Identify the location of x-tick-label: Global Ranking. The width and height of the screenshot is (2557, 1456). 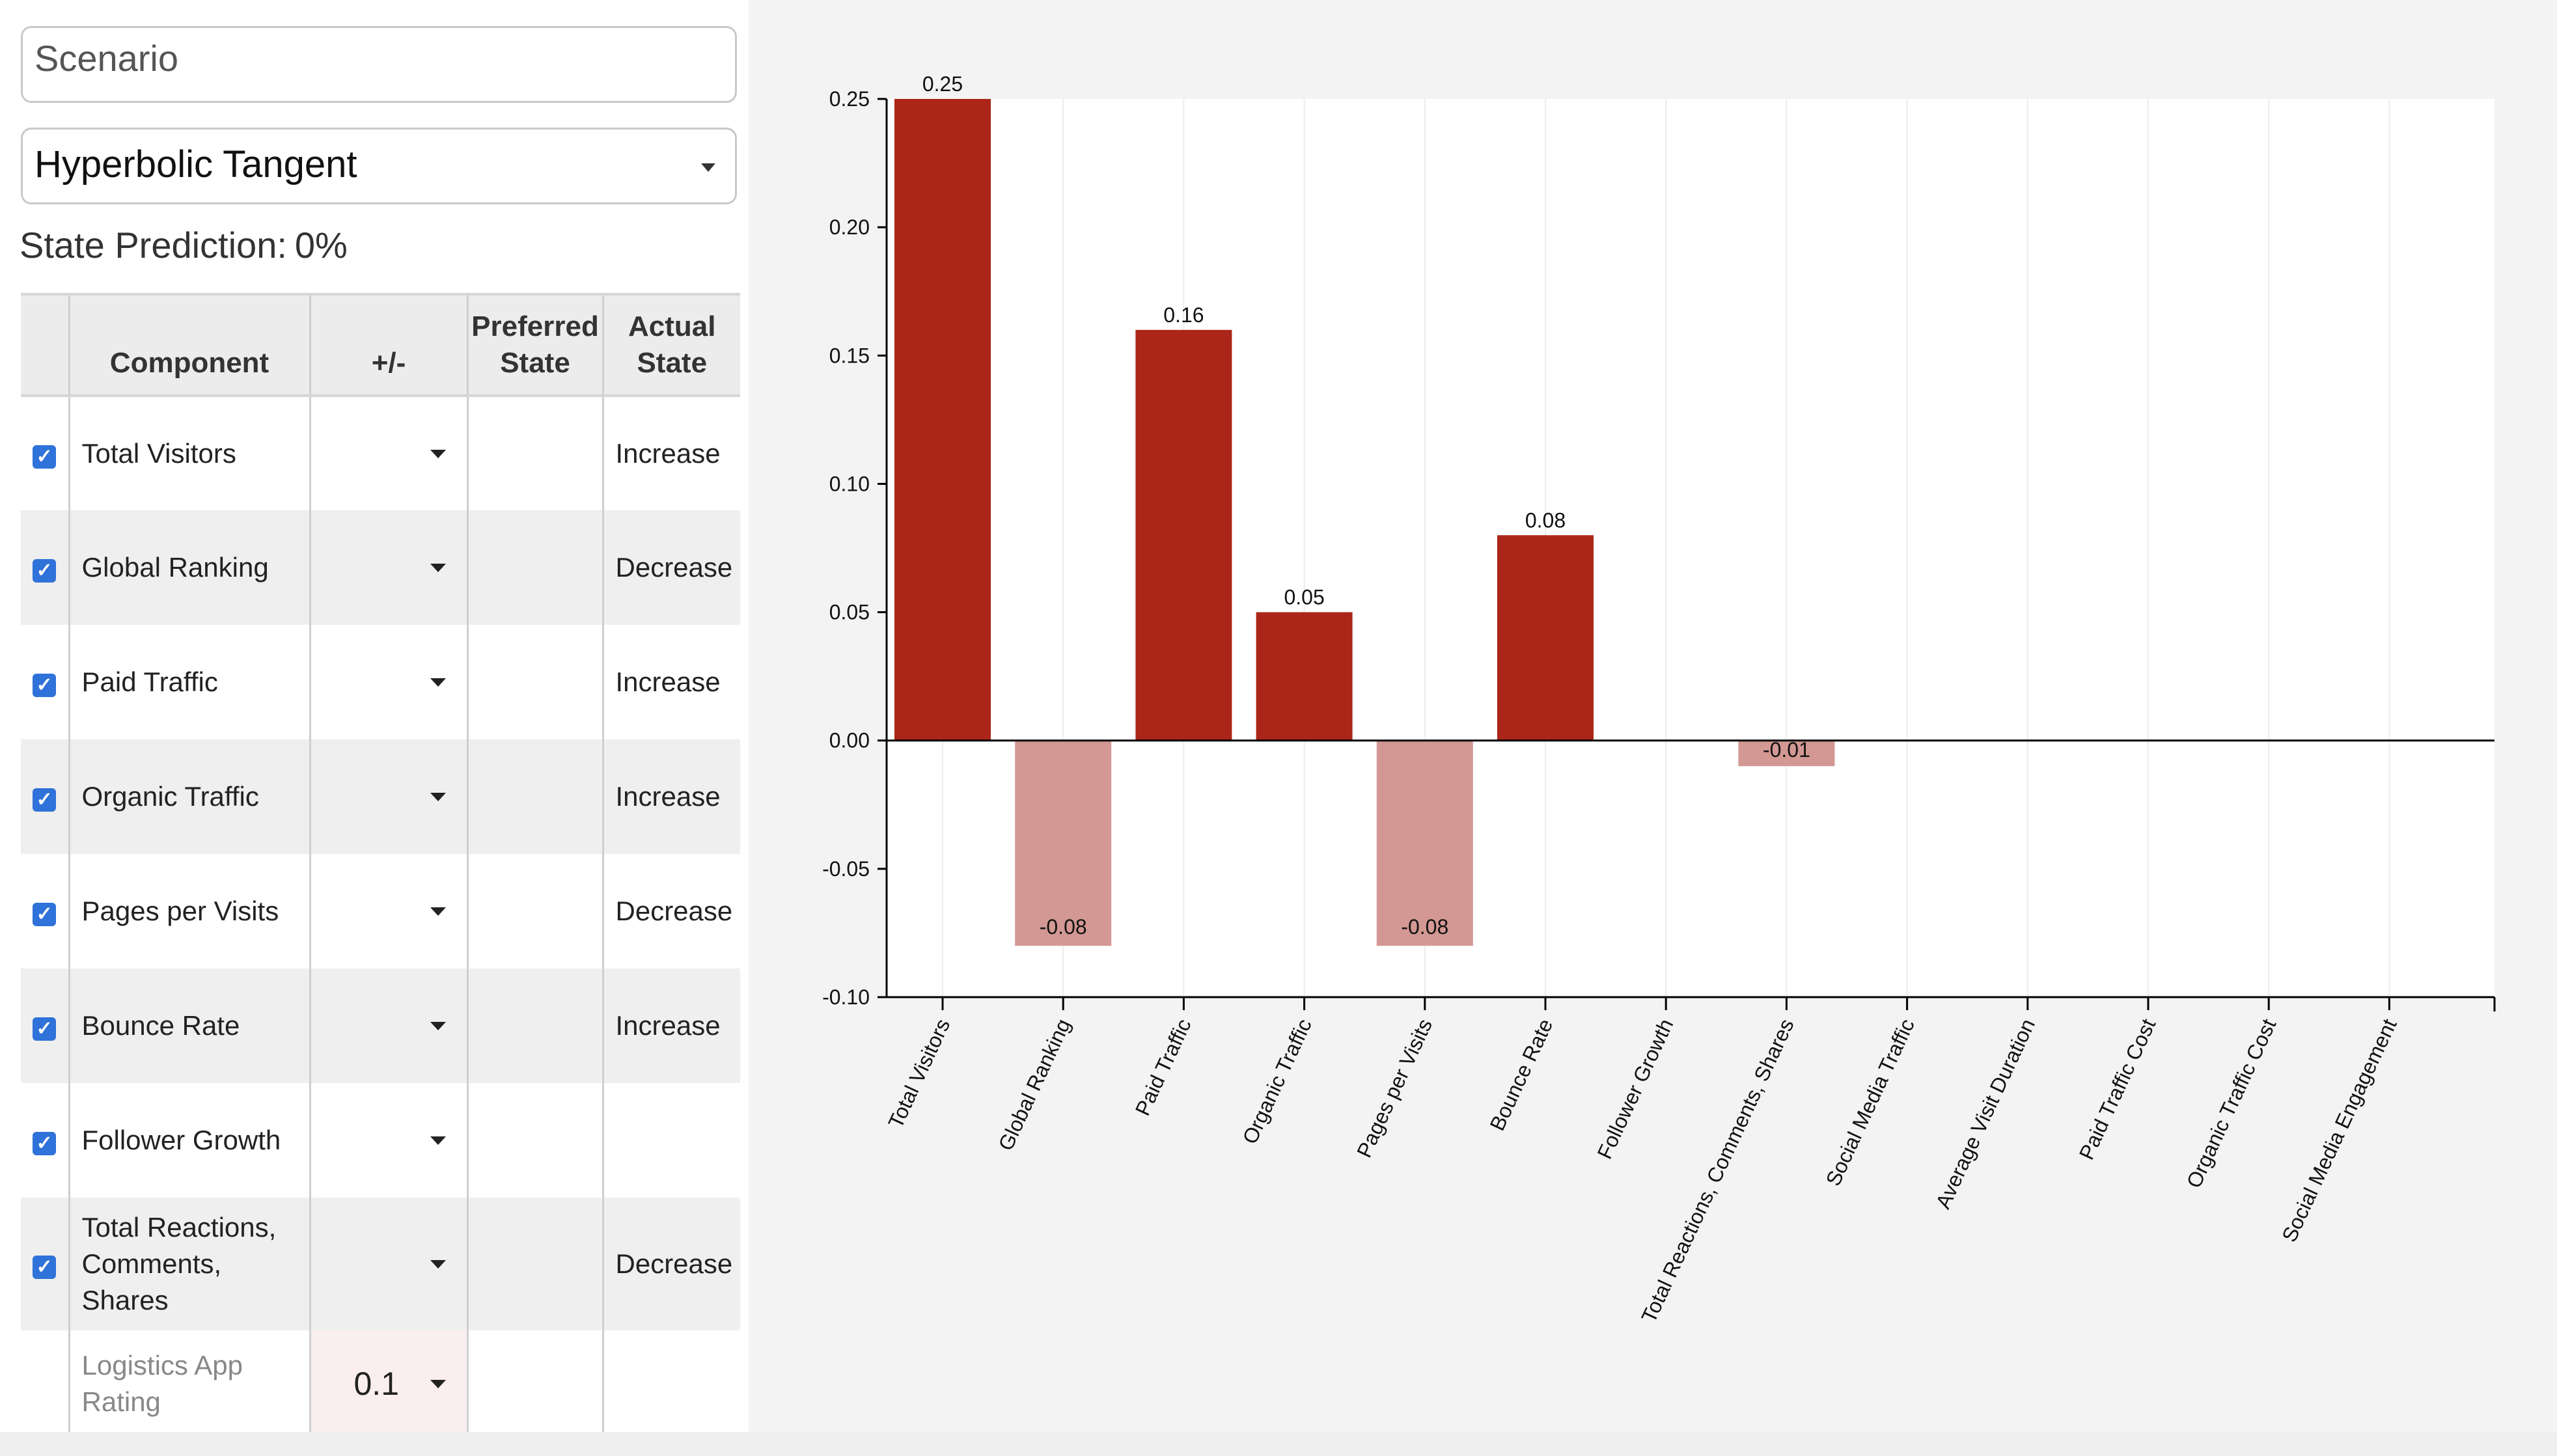
(1034, 1085).